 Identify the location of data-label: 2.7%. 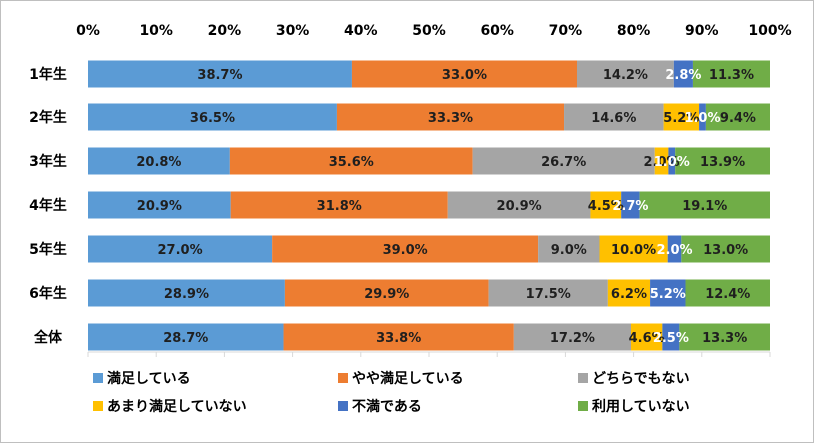
(630, 206).